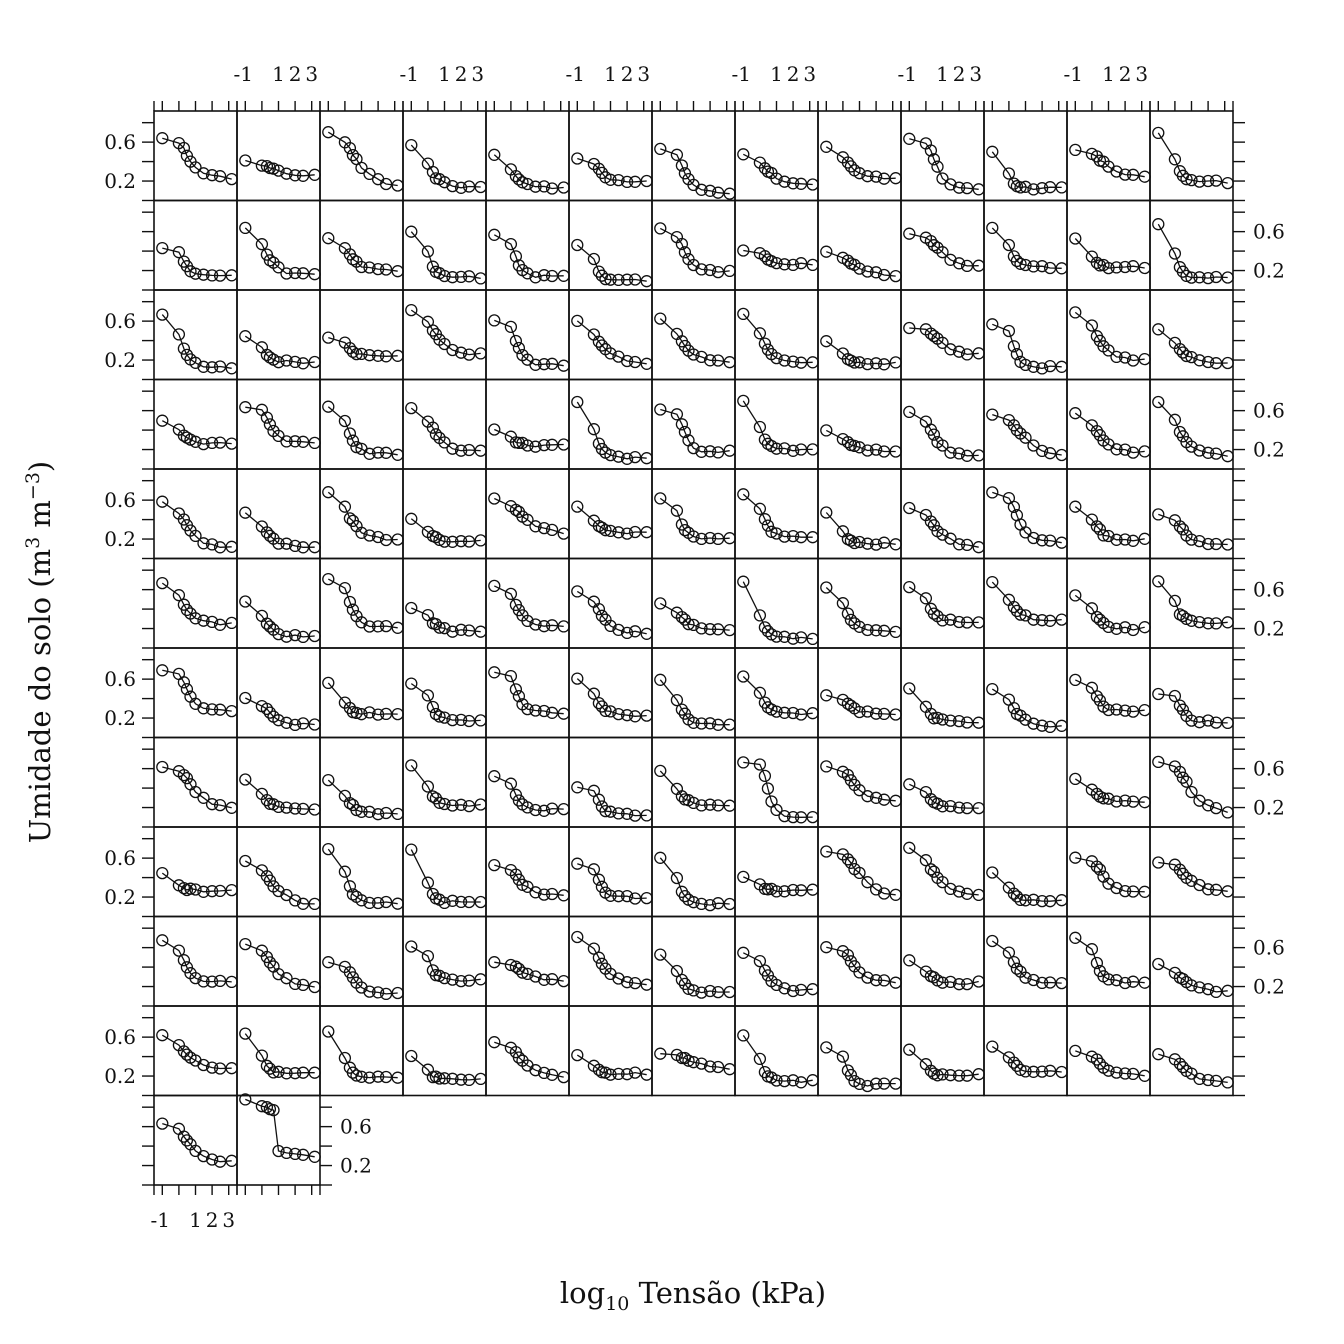 The height and width of the screenshot is (1344, 1344). Describe the element at coordinates (1108, 782) in the screenshot. I see `panel-r8-c12` at that location.